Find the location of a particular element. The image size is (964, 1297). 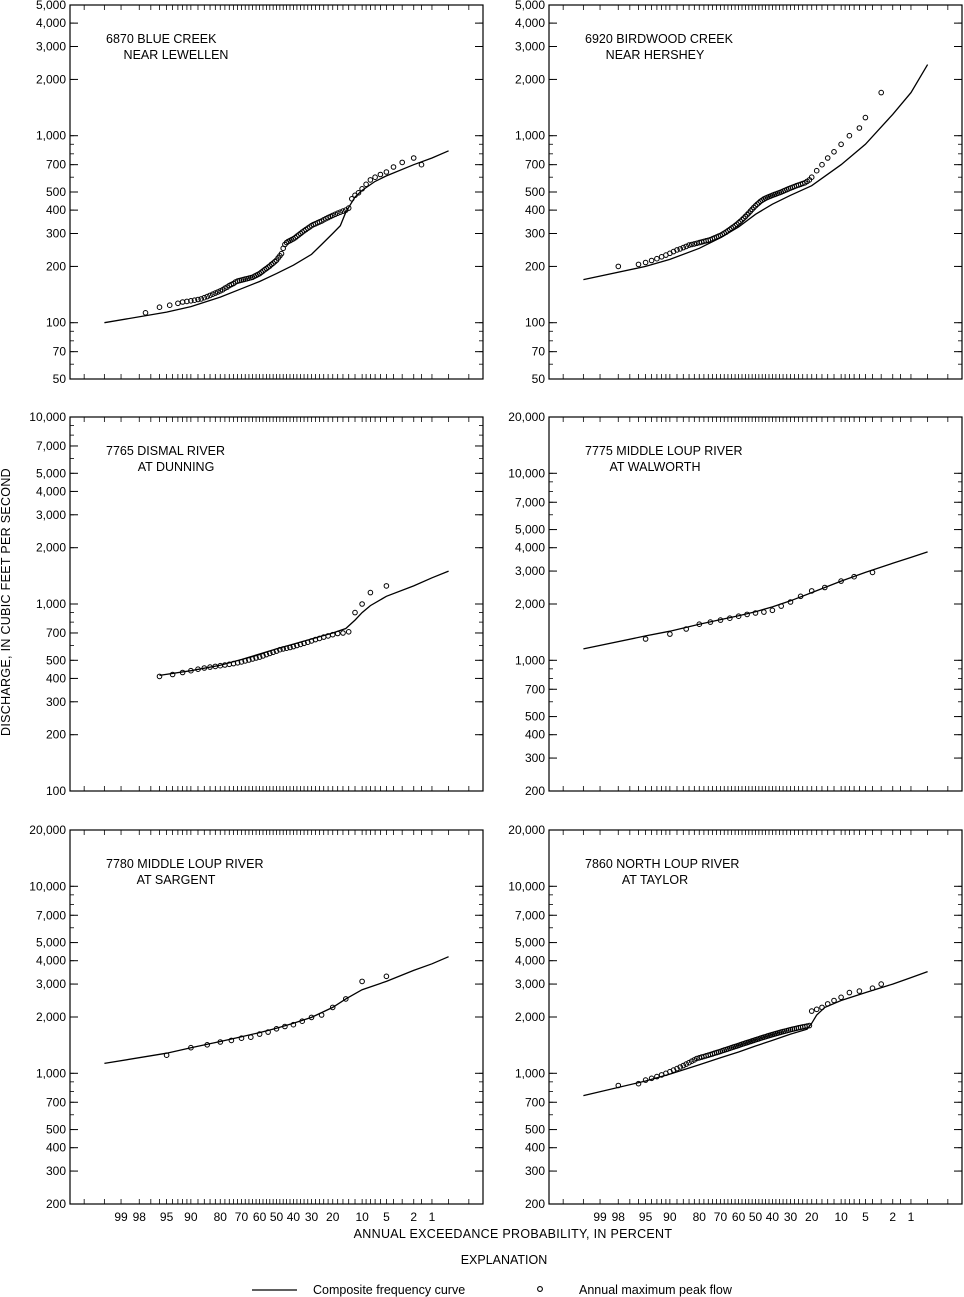

x-tick-label: 95 is located at coordinates (646, 1217).